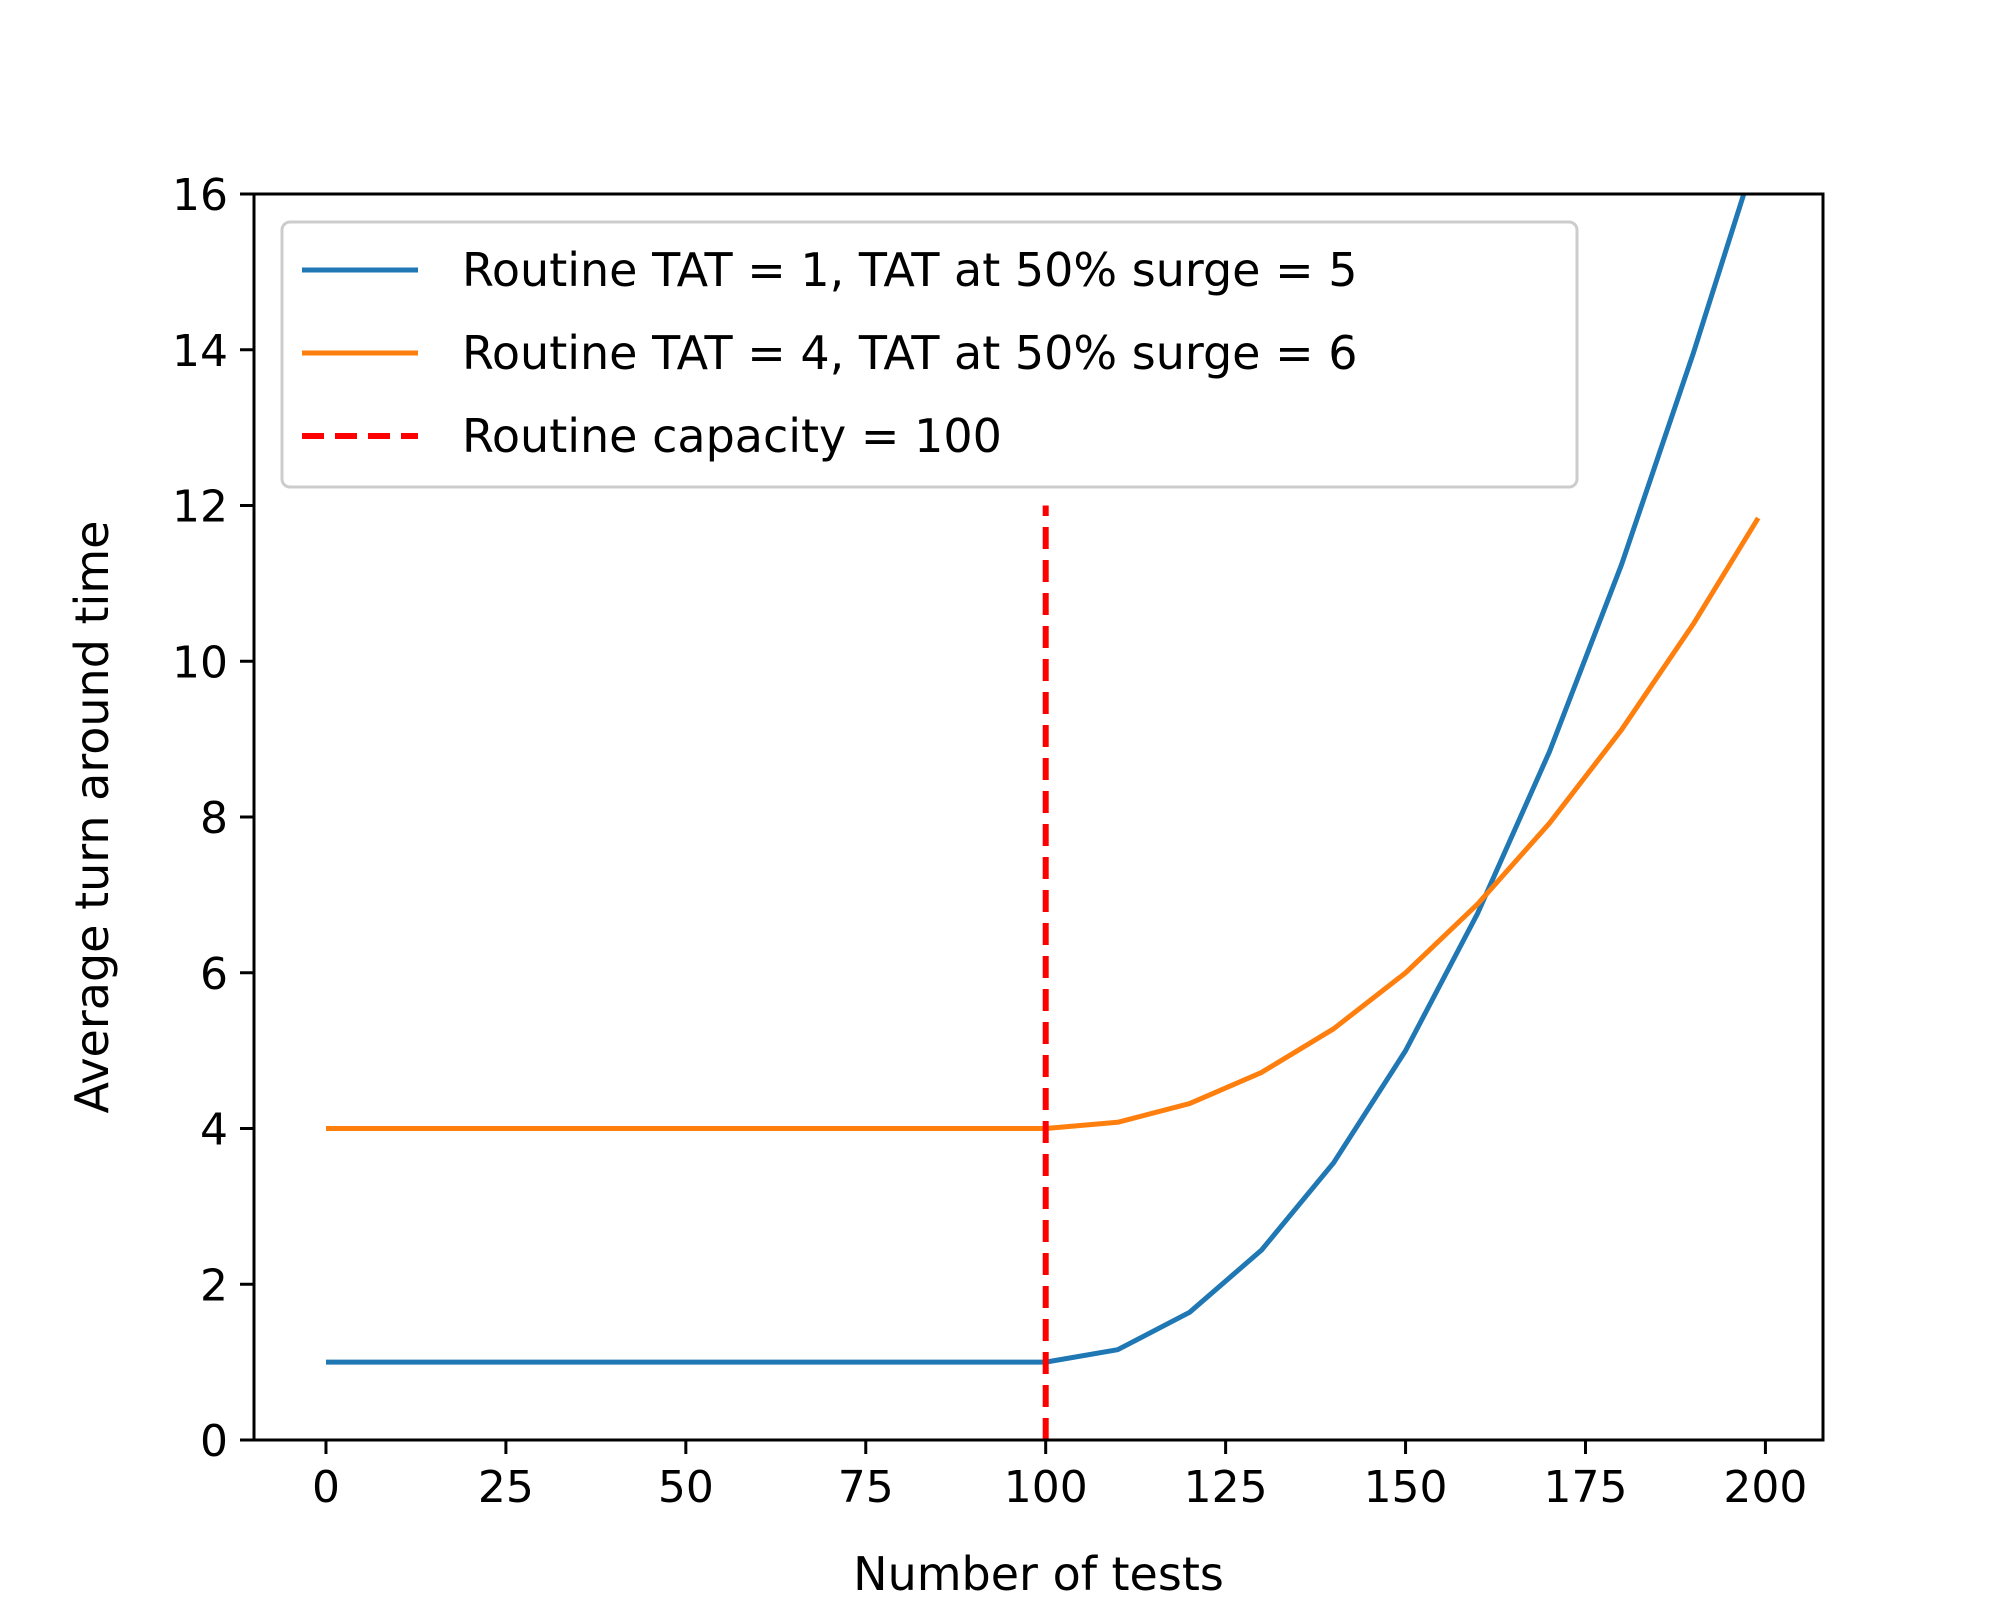 This screenshot has width=2000, height=1600. What do you see at coordinates (200, 507) in the screenshot?
I see `y-tick-label: 12` at bounding box center [200, 507].